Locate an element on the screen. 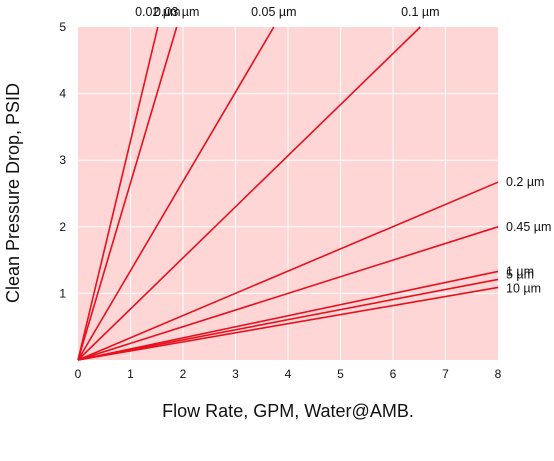  y-tick-label: 1 is located at coordinates (62, 293).